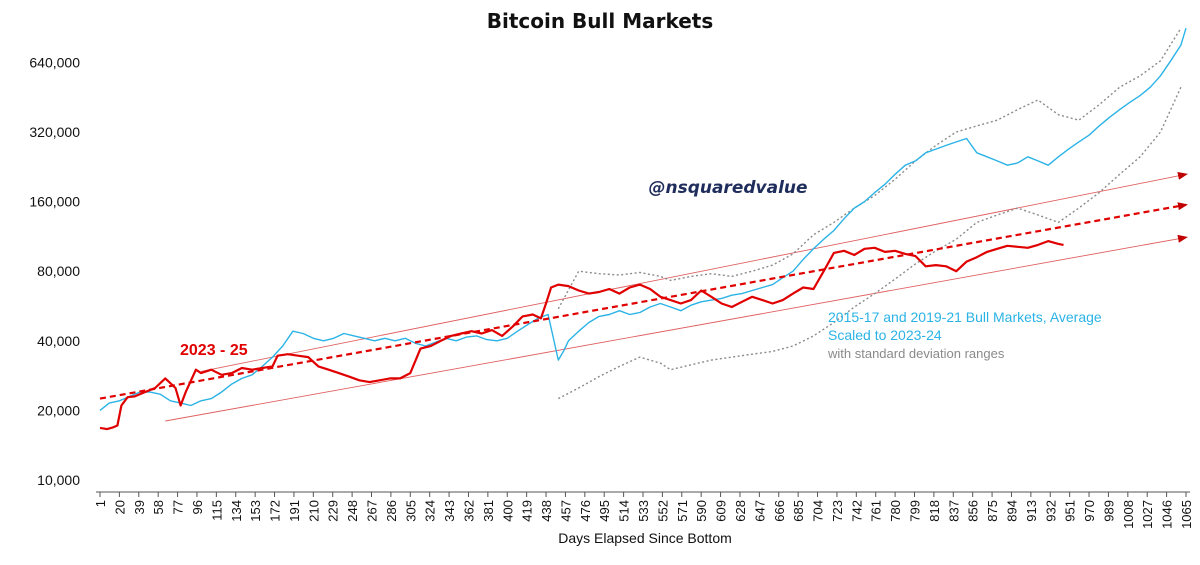 This screenshot has width=1200, height=565. Describe the element at coordinates (624, 511) in the screenshot. I see `x-tick-label: 514` at that location.